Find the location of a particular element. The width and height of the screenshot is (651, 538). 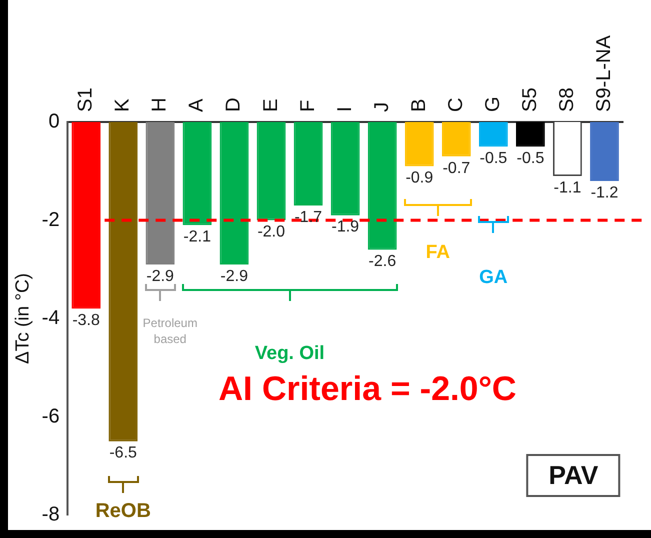

data-label: -1.9 is located at coordinates (346, 227).